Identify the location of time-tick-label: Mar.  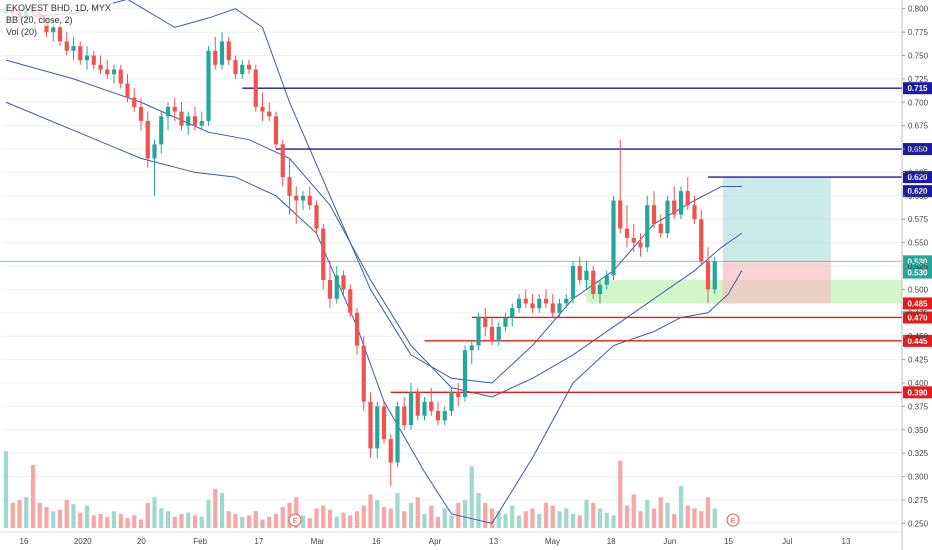
(318, 541).